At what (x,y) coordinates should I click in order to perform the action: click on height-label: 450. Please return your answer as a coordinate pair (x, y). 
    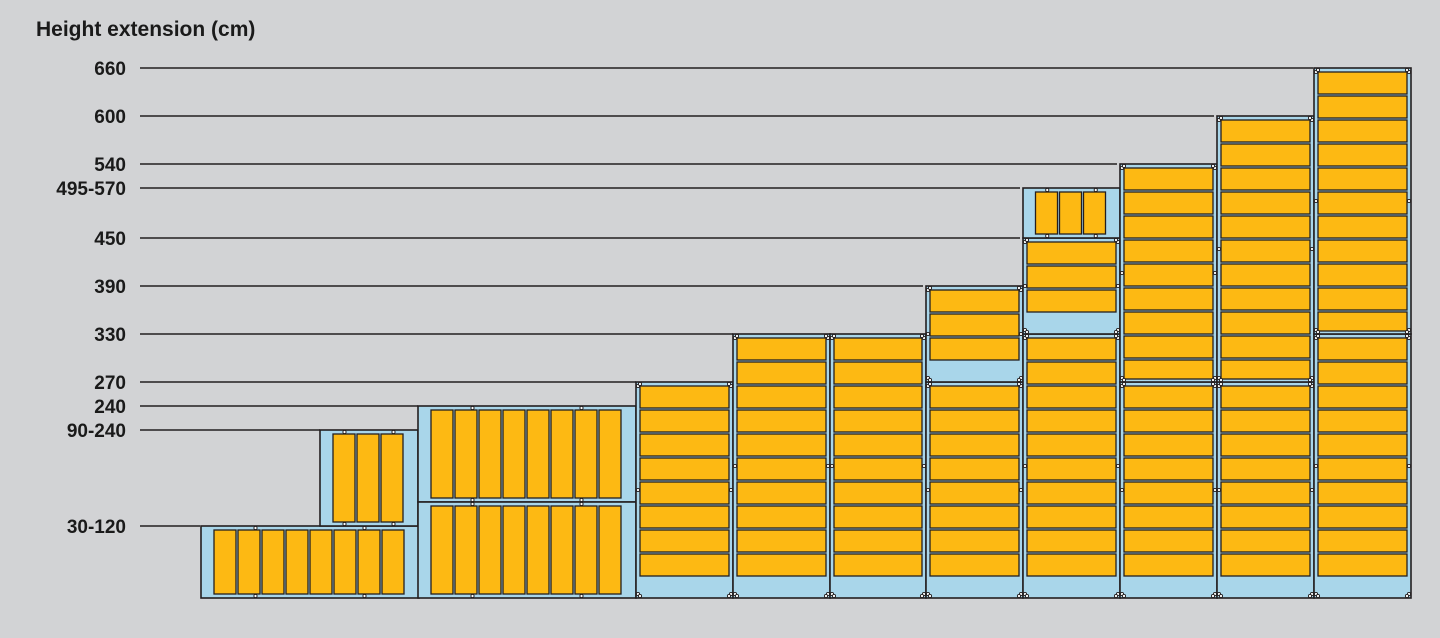
    Looking at the image, I should click on (110, 239).